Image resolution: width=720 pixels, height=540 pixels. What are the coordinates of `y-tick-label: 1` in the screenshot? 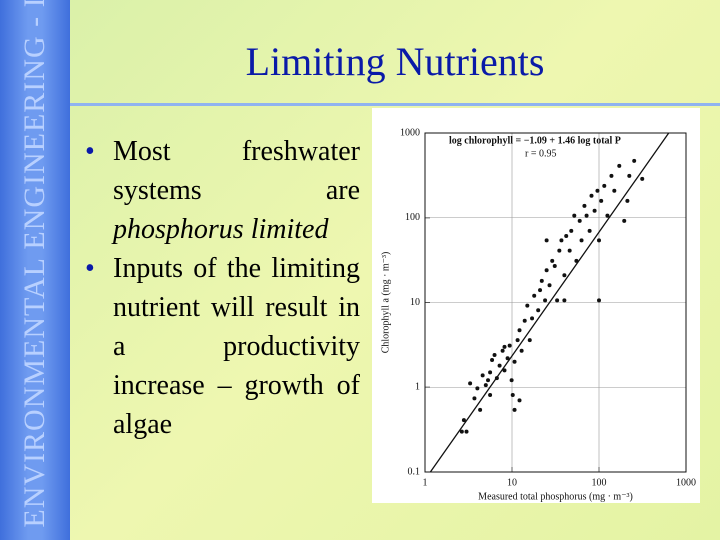 It's located at (417, 387).